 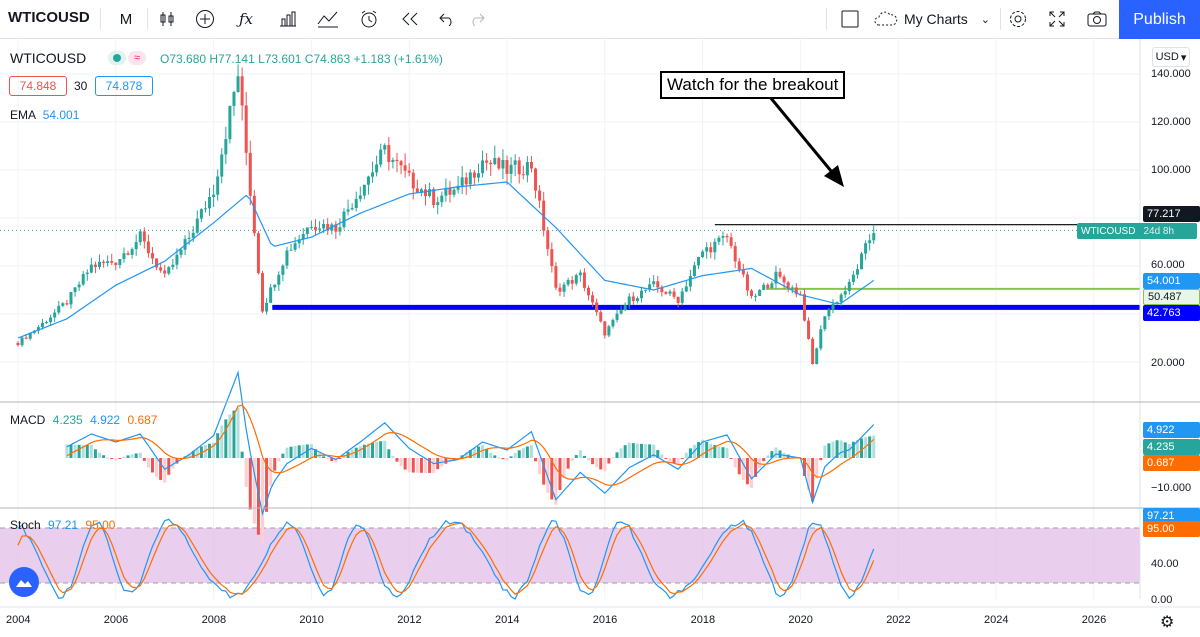 What do you see at coordinates (1158, 231) in the screenshot?
I see `countdown-label: 24d 8h` at bounding box center [1158, 231].